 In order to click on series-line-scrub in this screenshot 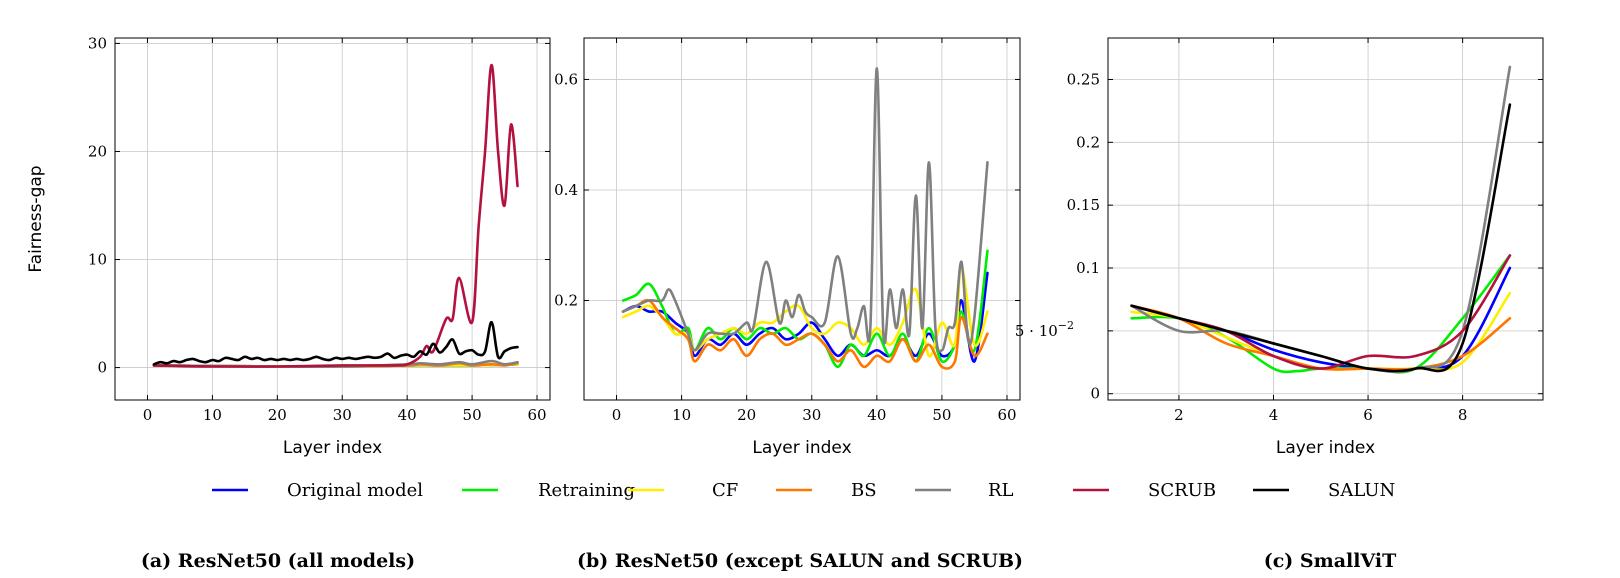, I will do `click(335, 215)`.